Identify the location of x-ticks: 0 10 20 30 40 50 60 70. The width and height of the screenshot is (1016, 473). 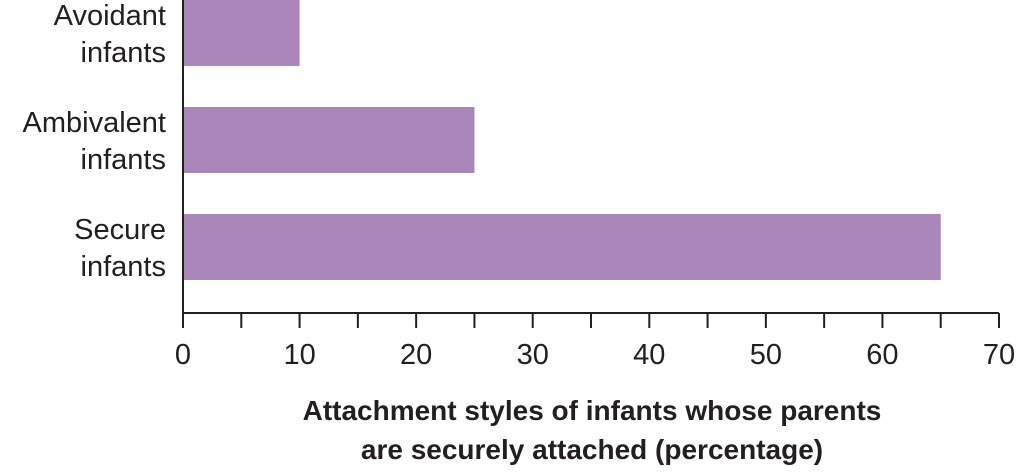
(595, 342).